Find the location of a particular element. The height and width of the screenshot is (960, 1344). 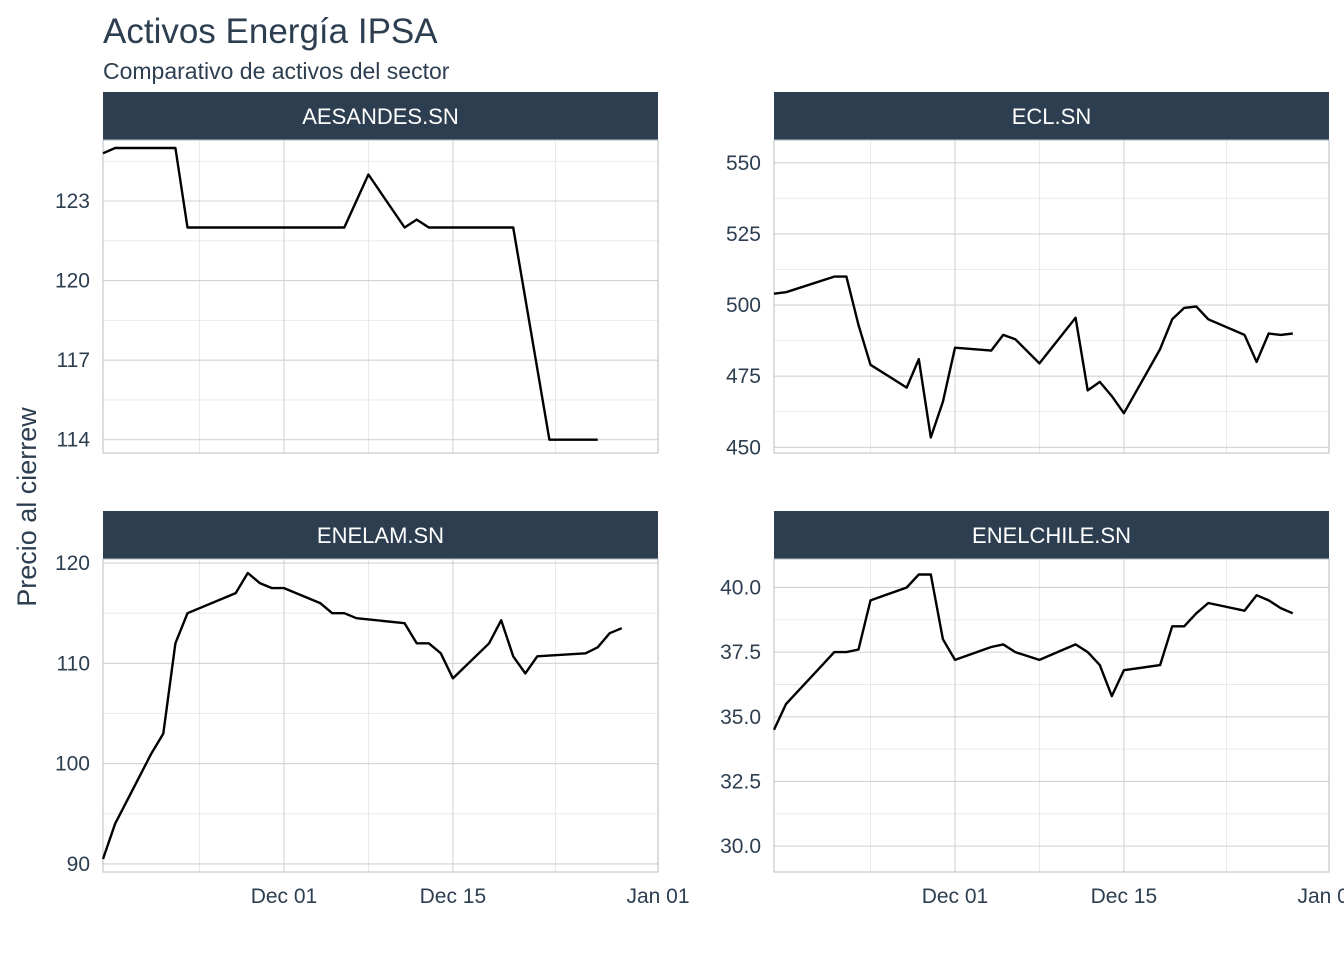

series-line-aesandes-sn is located at coordinates (350, 293).